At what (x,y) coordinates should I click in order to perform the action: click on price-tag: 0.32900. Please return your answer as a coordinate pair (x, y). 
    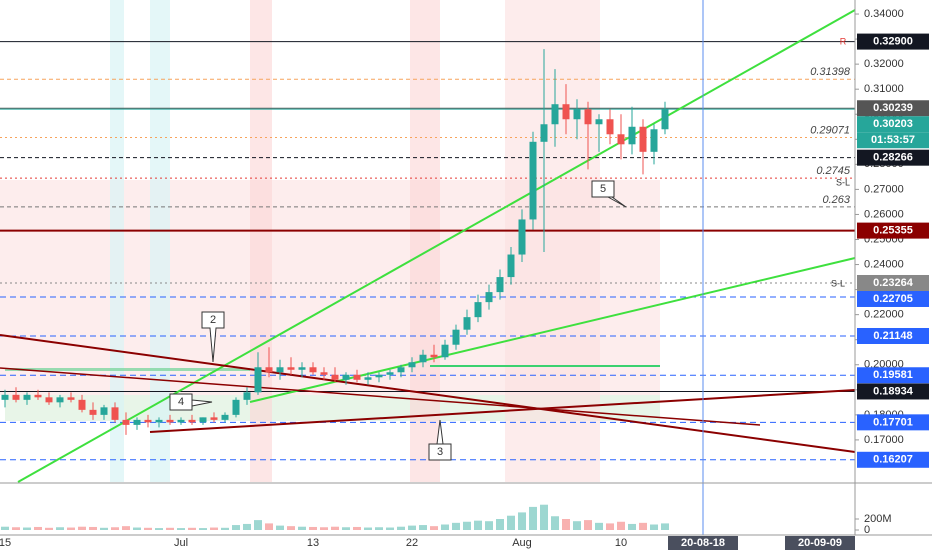
    Looking at the image, I should click on (893, 41).